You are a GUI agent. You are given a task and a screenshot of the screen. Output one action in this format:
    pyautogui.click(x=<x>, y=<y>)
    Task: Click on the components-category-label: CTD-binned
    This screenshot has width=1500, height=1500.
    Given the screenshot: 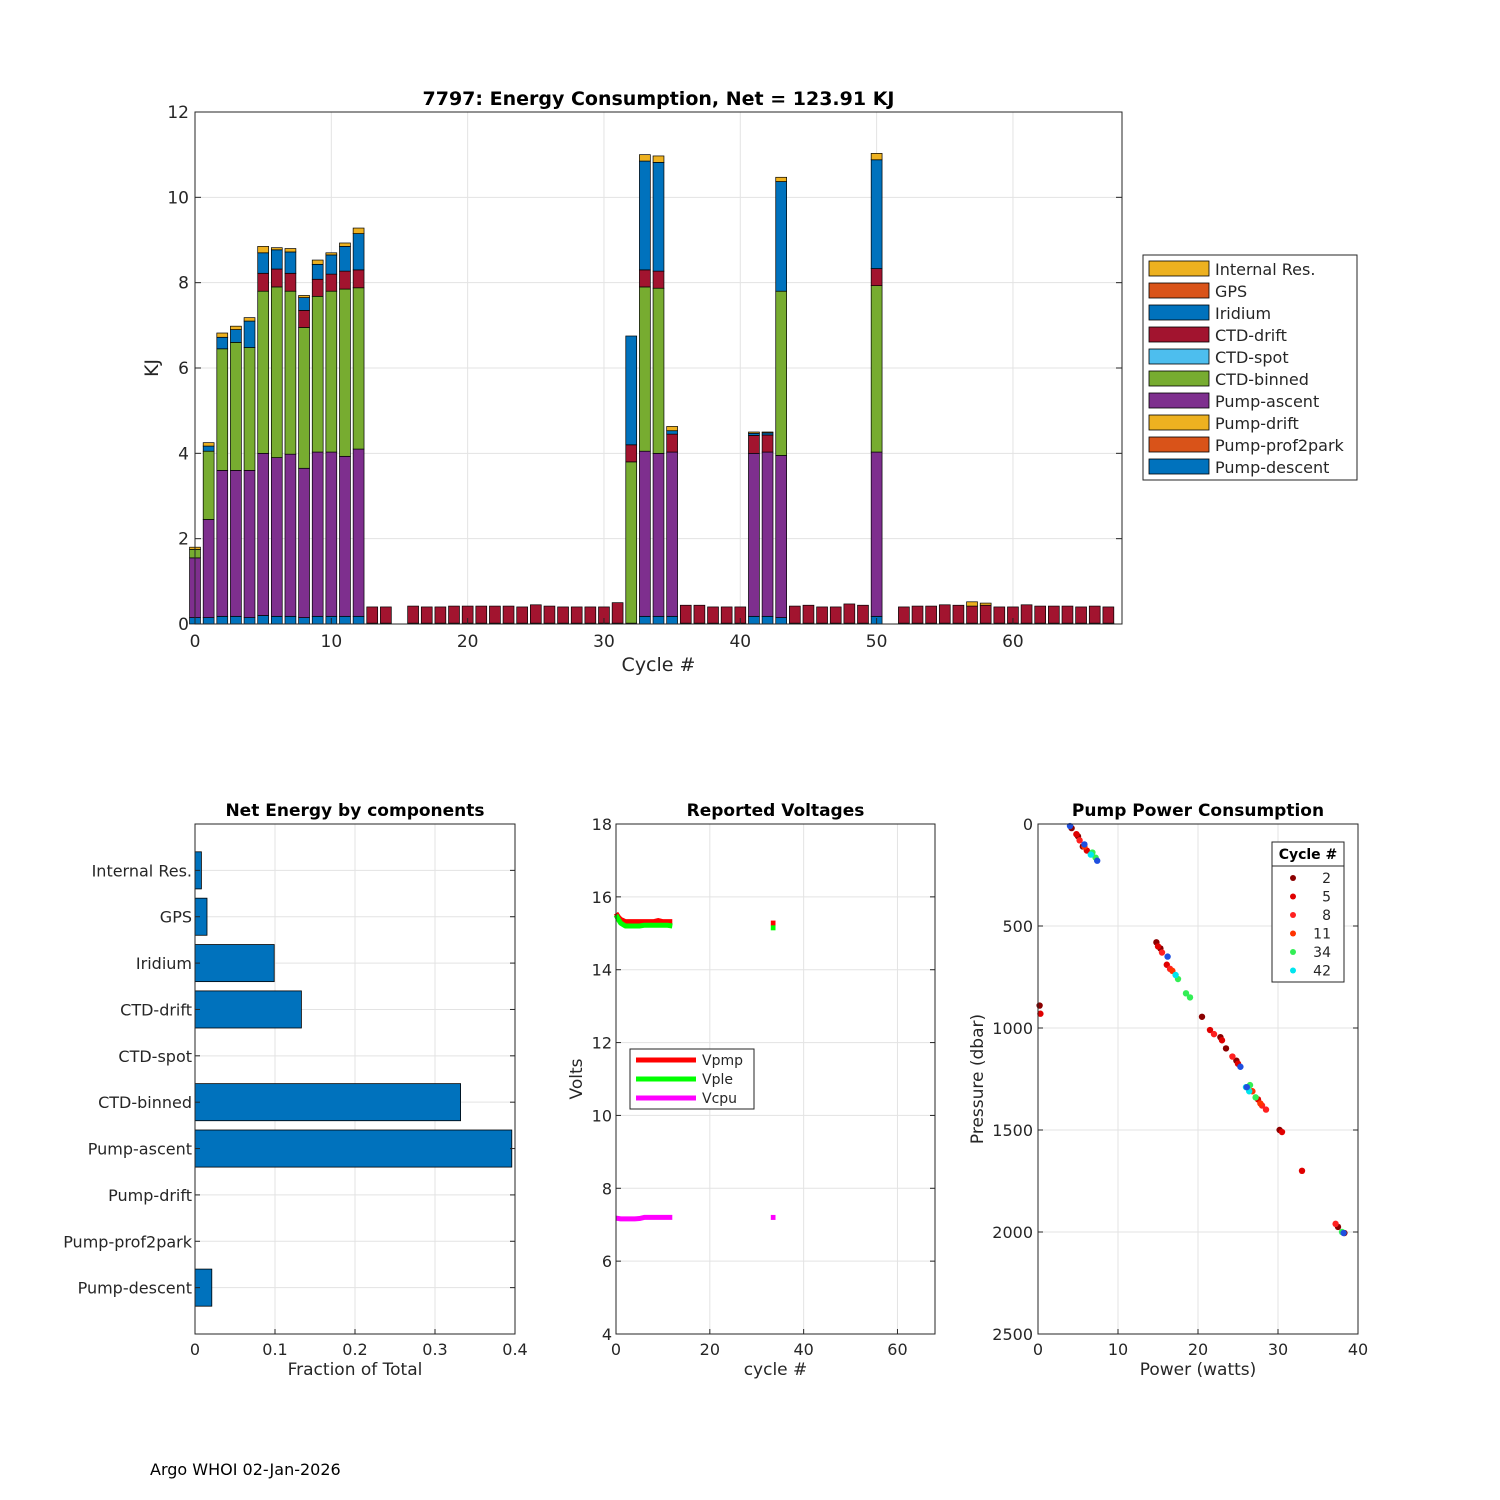 What is the action you would take?
    pyautogui.click(x=145, y=1102)
    